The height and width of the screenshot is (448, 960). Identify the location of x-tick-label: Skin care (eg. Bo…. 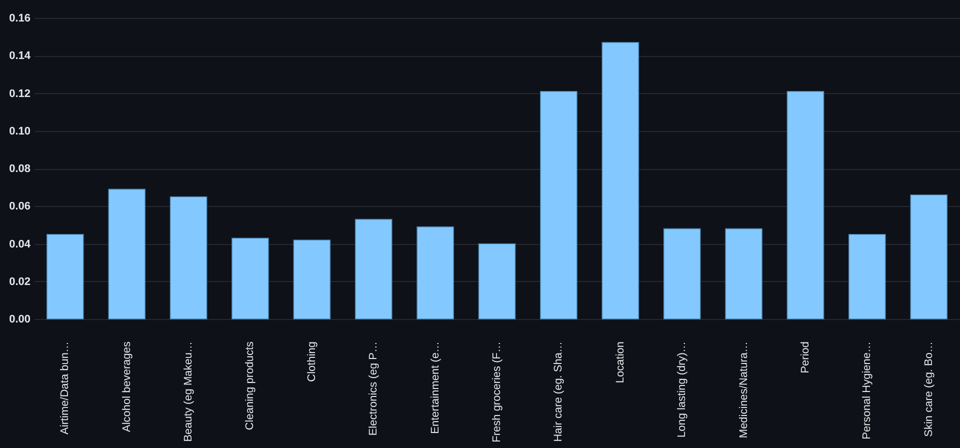
(928, 389).